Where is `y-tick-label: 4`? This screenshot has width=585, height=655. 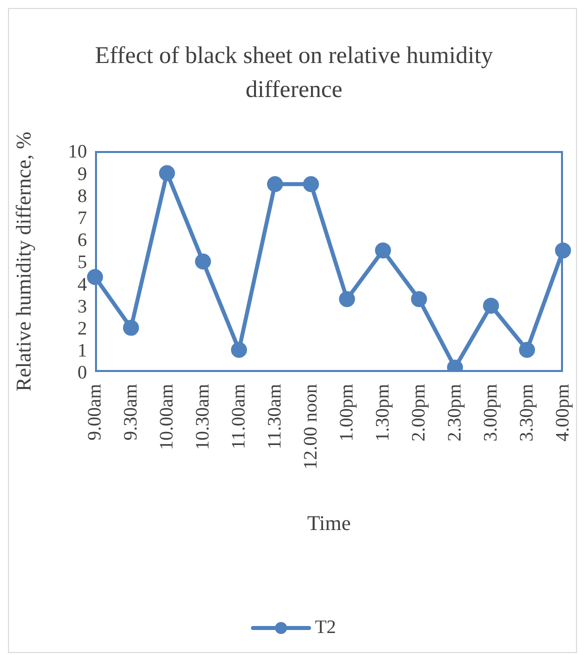 y-tick-label: 4 is located at coordinates (83, 285).